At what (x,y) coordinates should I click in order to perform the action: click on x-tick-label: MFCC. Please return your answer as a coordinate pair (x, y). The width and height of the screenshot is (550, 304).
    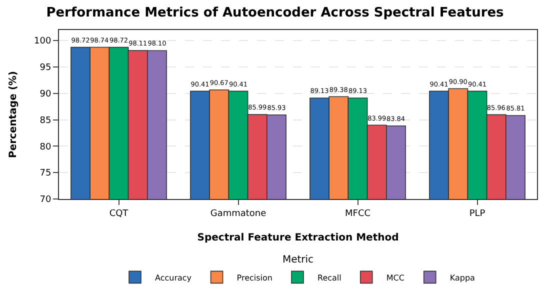
    Looking at the image, I should click on (357, 213).